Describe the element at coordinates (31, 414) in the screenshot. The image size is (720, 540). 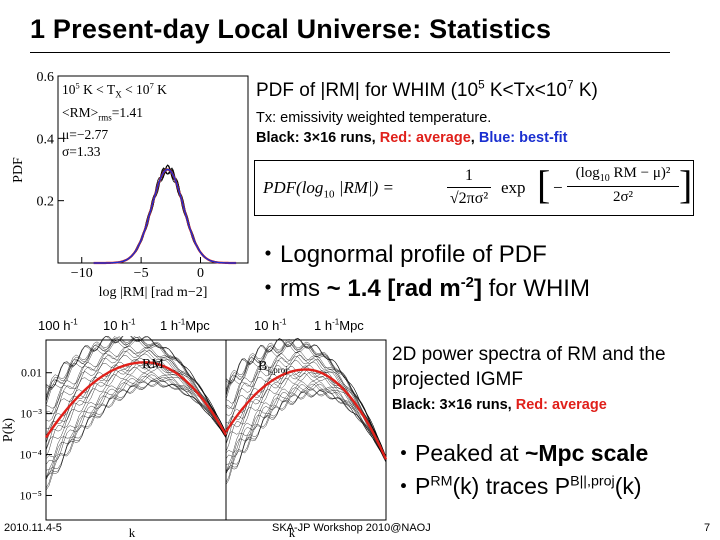
I see `spectra-ytick-label: 10⁻³` at that location.